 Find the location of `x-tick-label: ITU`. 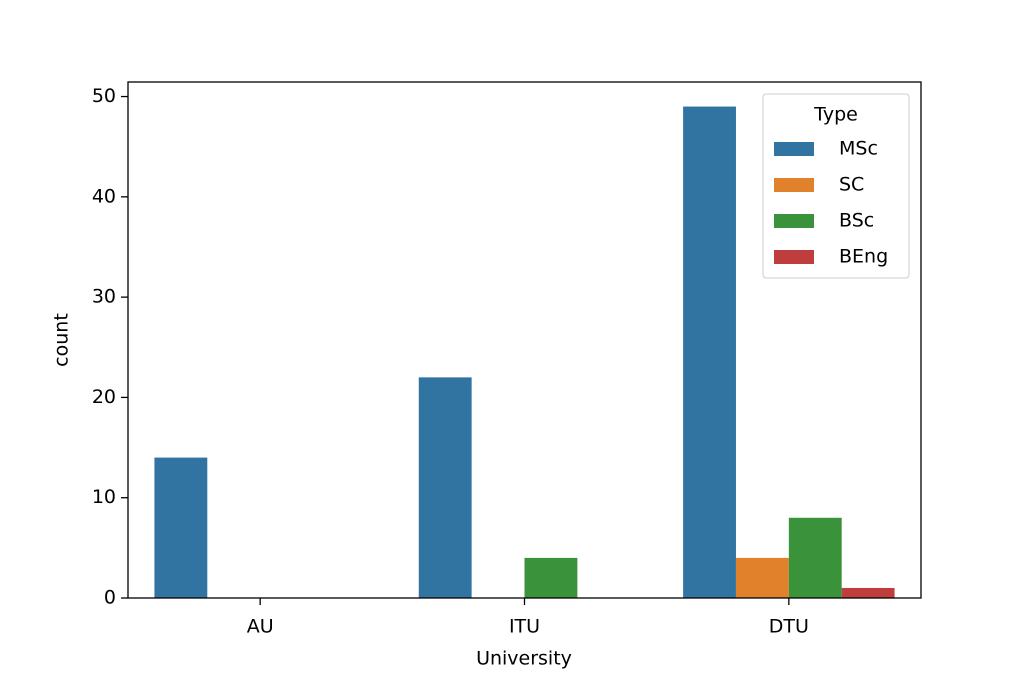

x-tick-label: ITU is located at coordinates (524, 627).